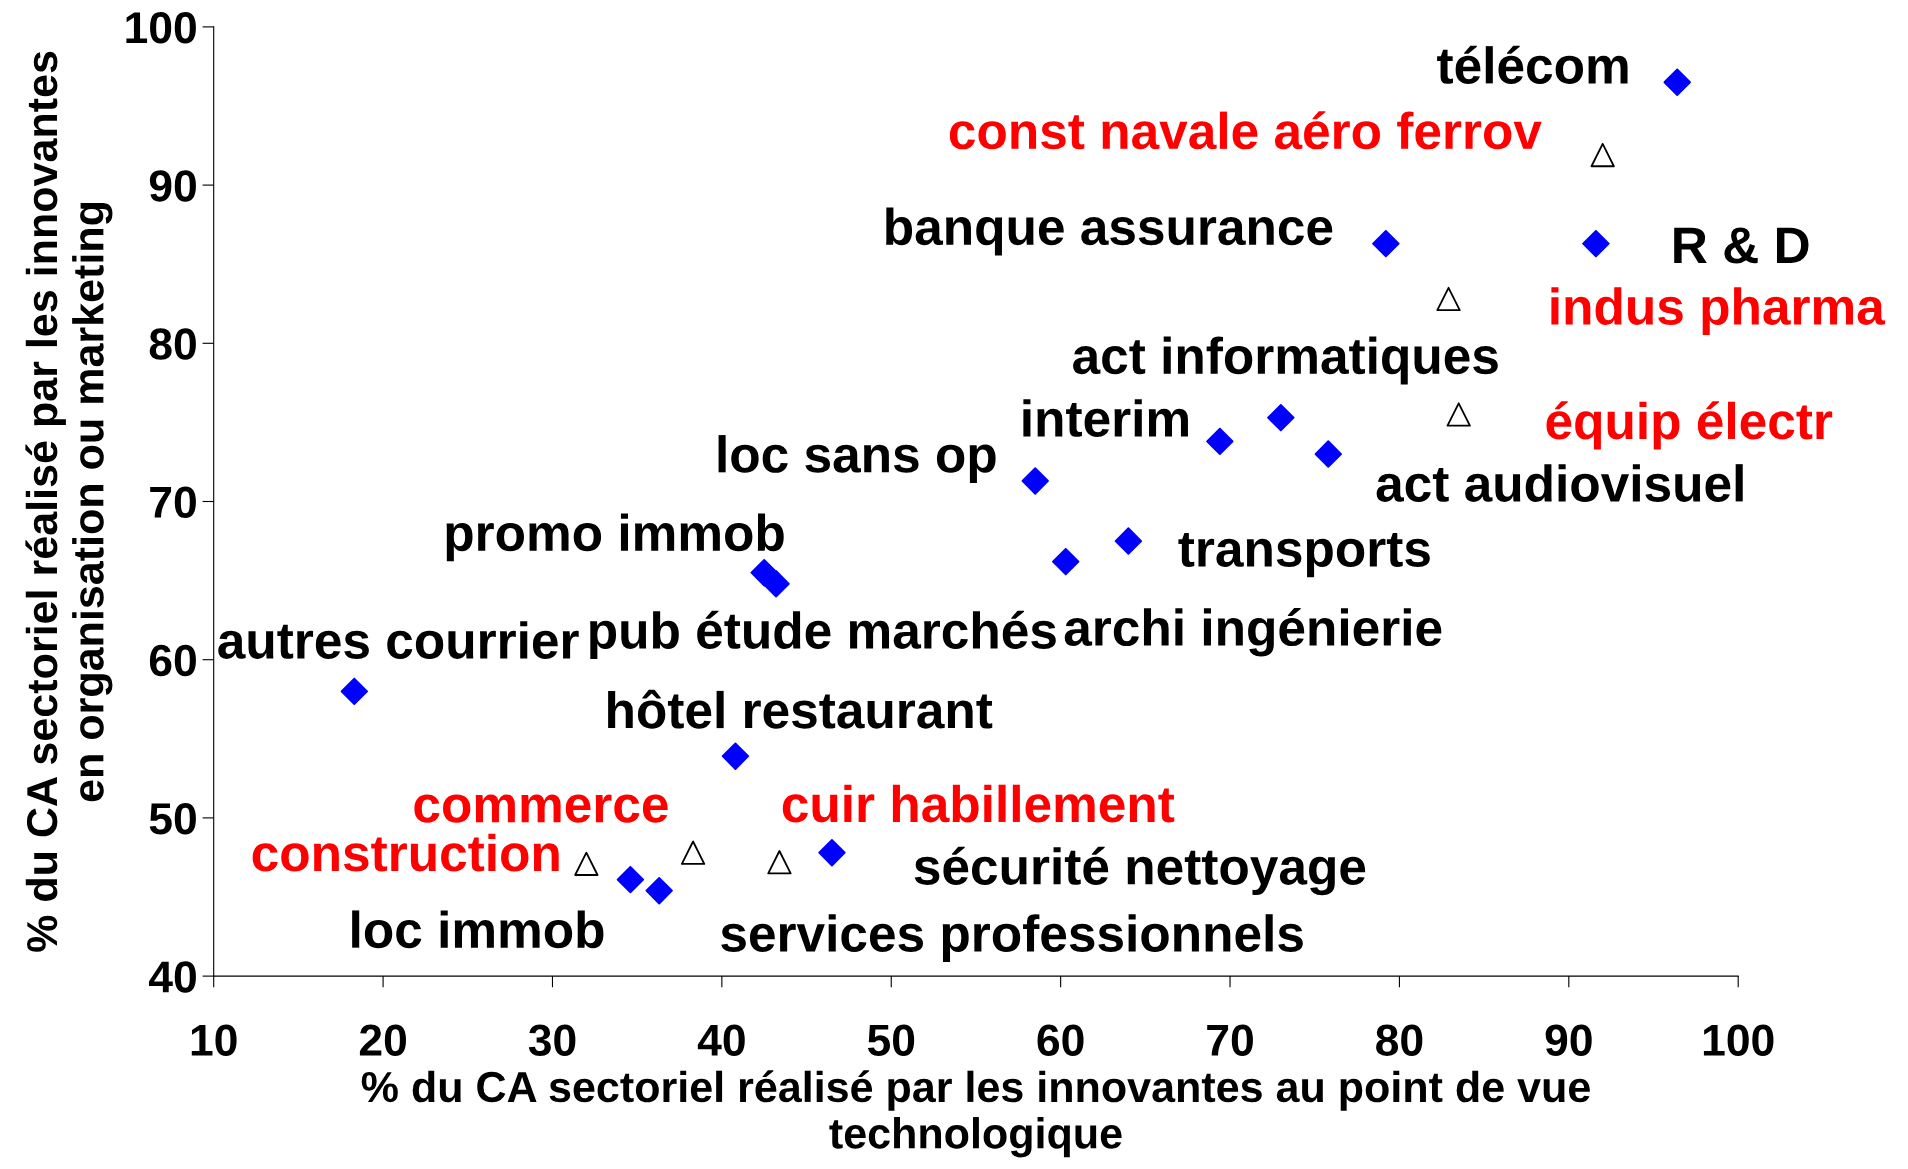 This screenshot has width=1908, height=1169. What do you see at coordinates (478, 929) in the screenshot?
I see `data-label: loc immob` at bounding box center [478, 929].